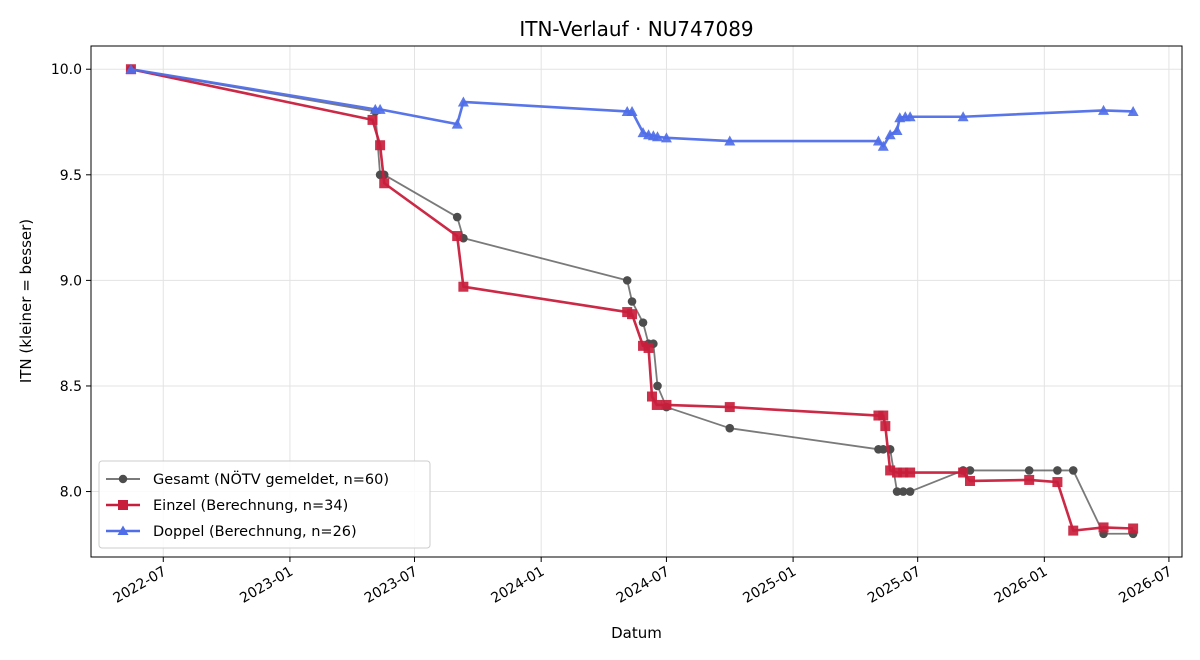 This screenshot has width=1200, height=660. Describe the element at coordinates (255, 532) in the screenshot. I see `legend-label-doppel: Doppel (Berechnung, n=26)` at that location.